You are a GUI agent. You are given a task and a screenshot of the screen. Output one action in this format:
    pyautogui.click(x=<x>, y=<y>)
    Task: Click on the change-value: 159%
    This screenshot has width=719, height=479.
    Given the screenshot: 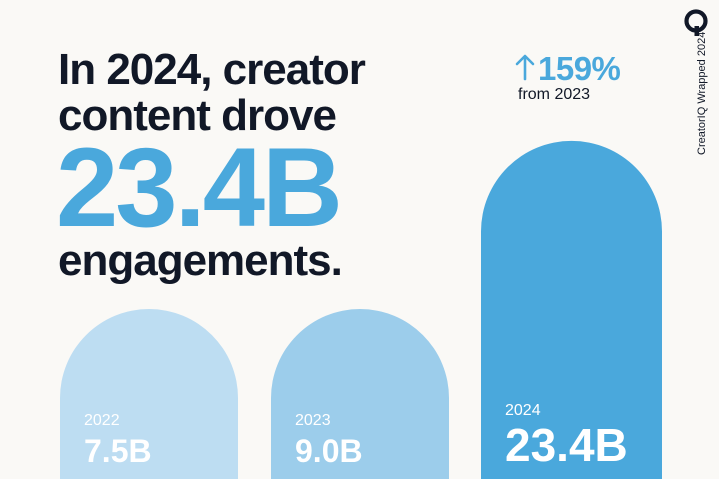 What is the action you would take?
    pyautogui.click(x=579, y=68)
    